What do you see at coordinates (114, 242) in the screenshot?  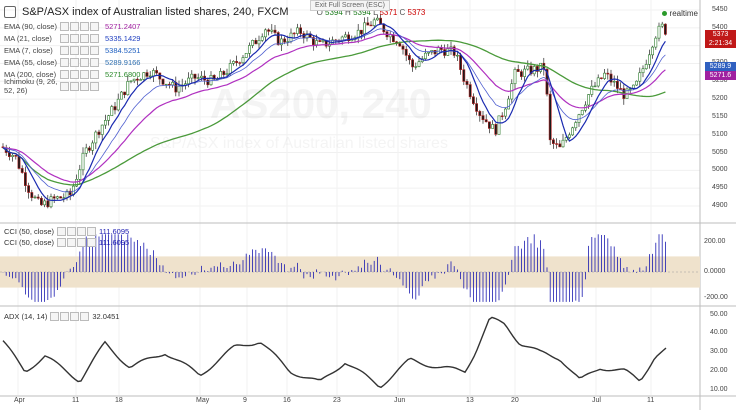 I see `cci-value-2: 111.6095` at bounding box center [114, 242].